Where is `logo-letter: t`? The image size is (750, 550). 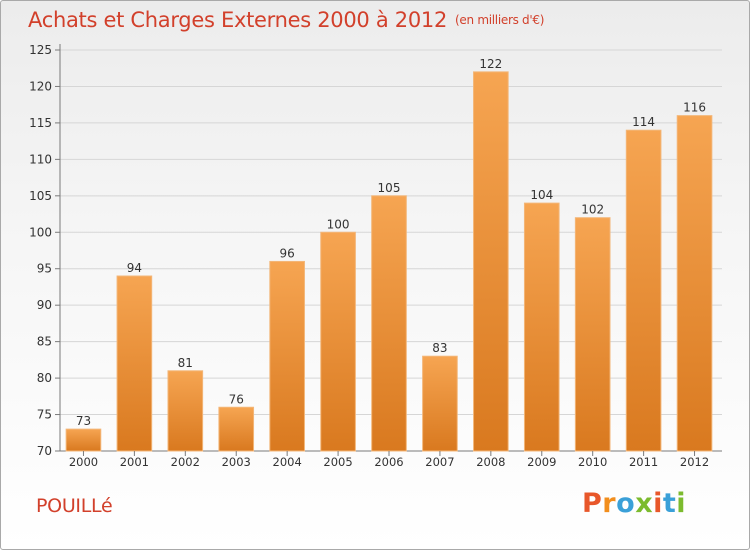 logo-letter: t is located at coordinates (669, 503).